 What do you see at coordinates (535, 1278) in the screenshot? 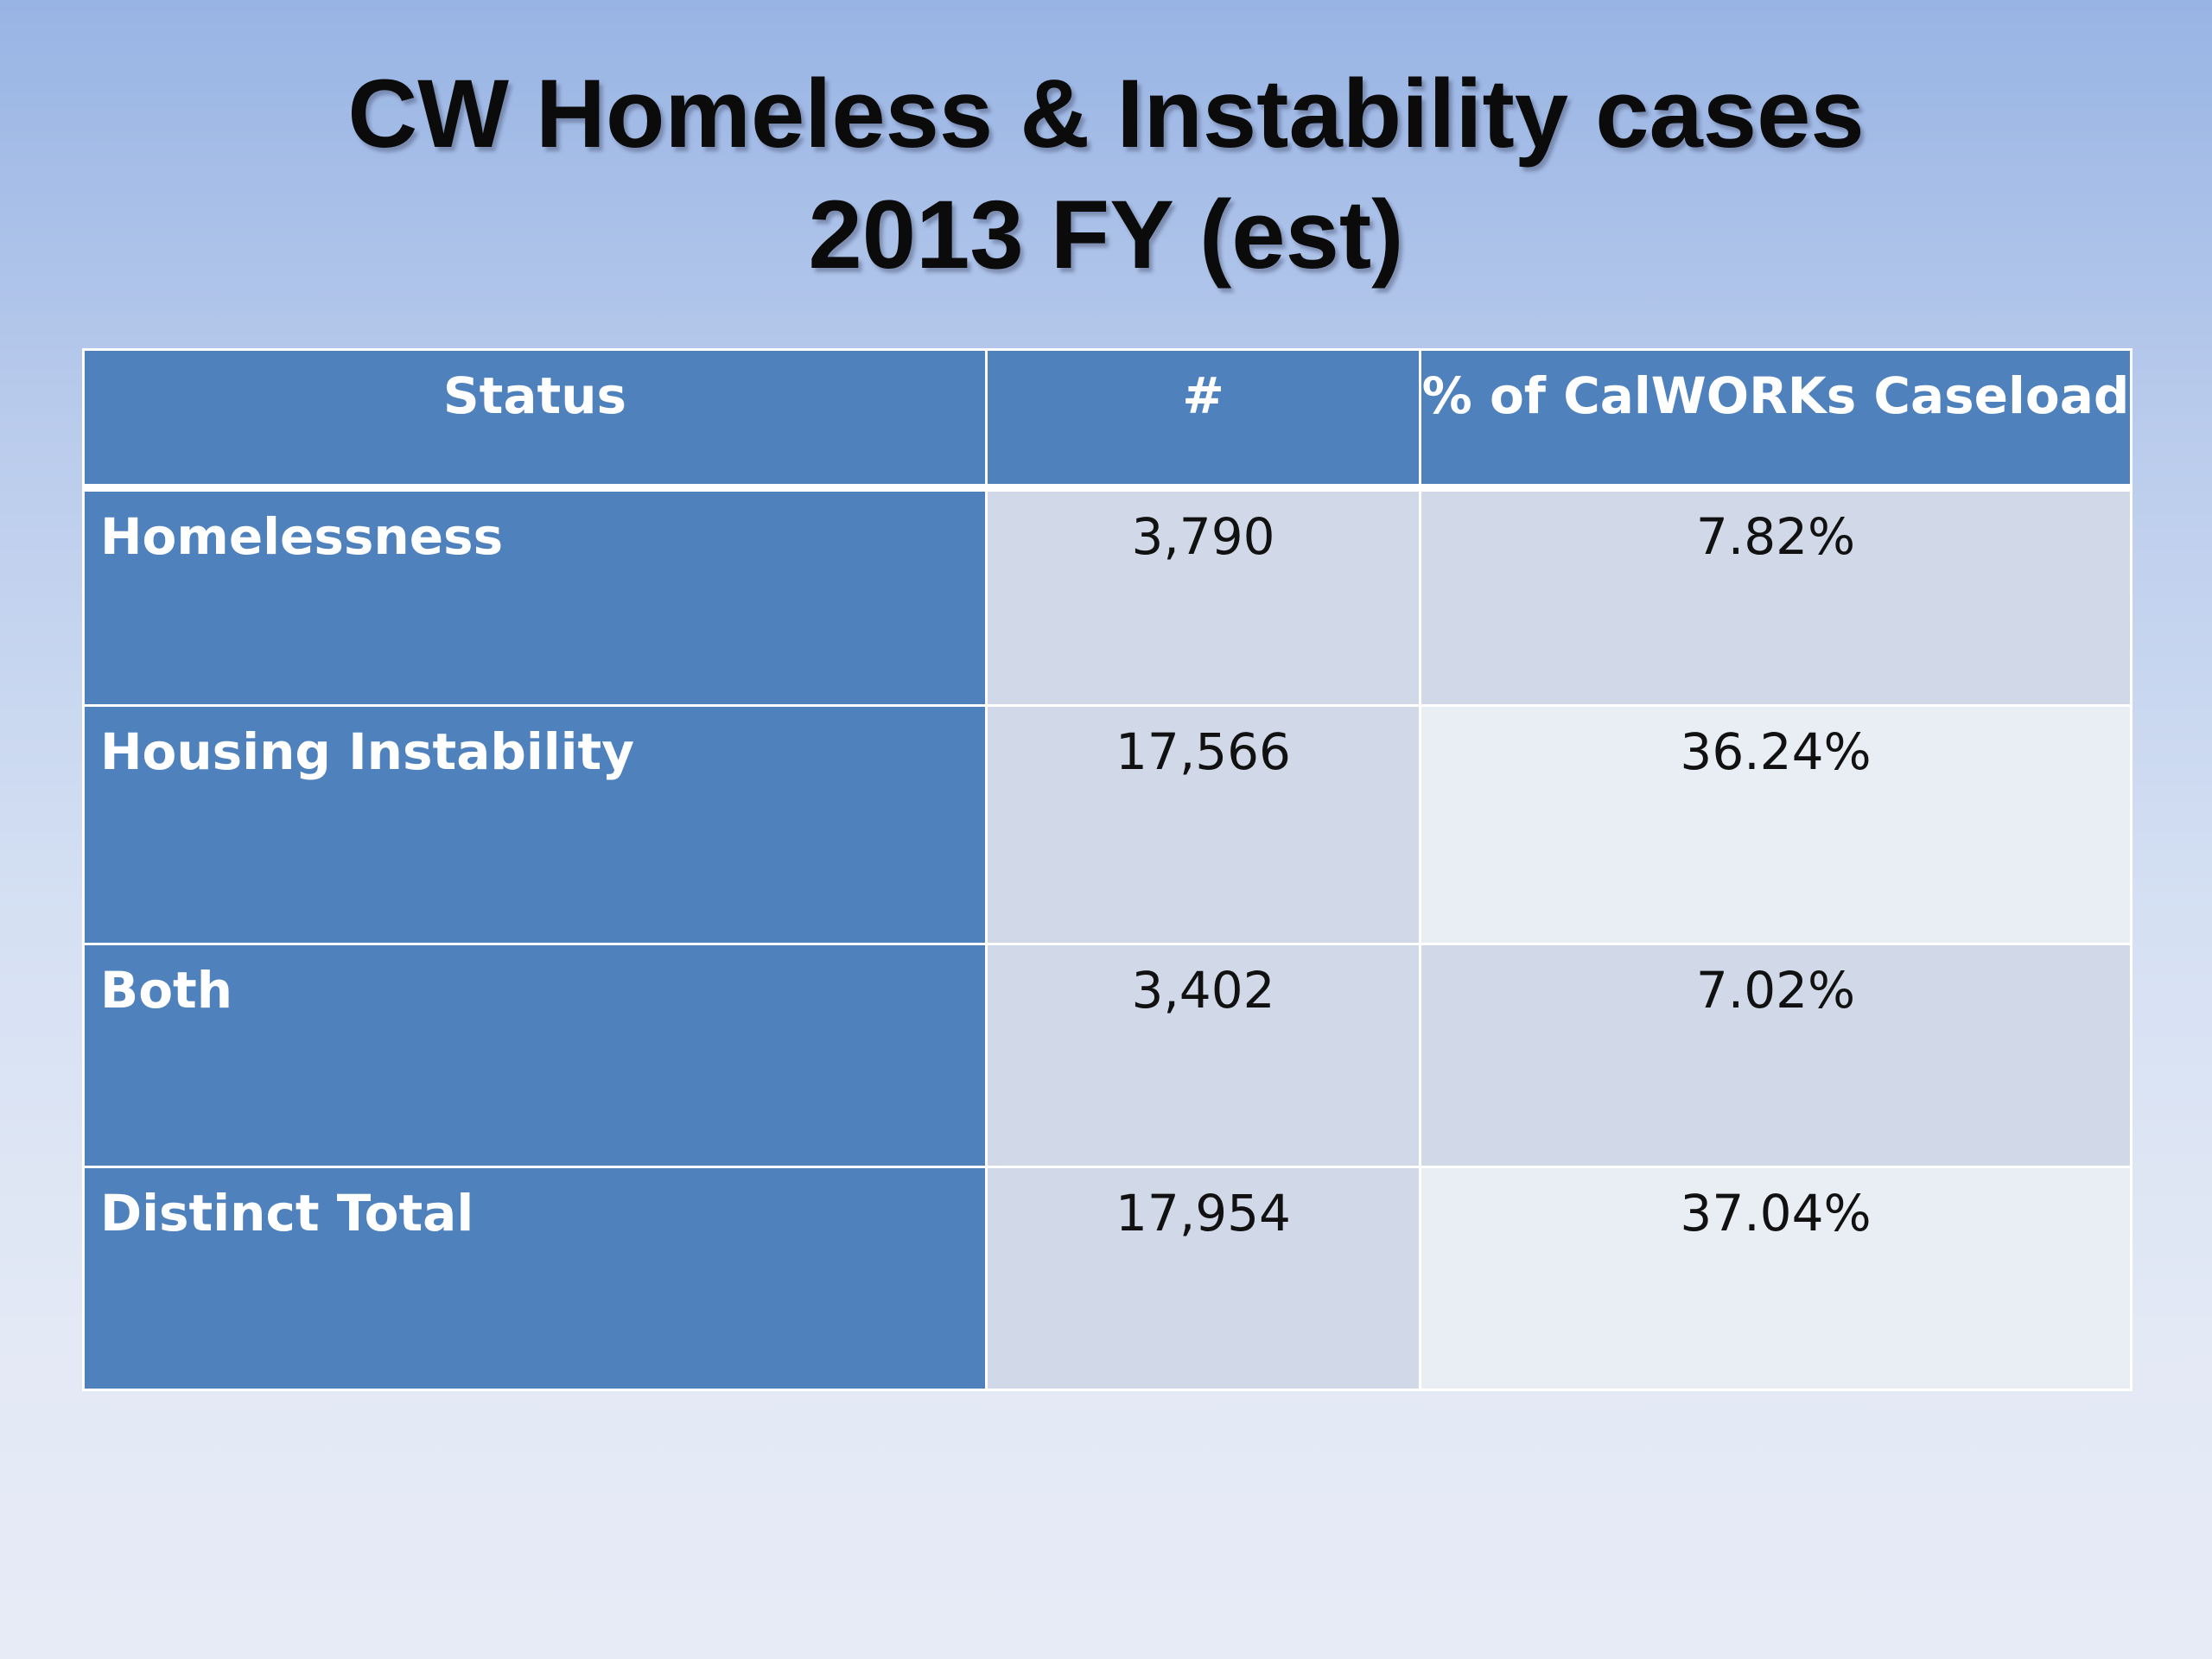
I see `status-cell: Distinct Total` at bounding box center [535, 1278].